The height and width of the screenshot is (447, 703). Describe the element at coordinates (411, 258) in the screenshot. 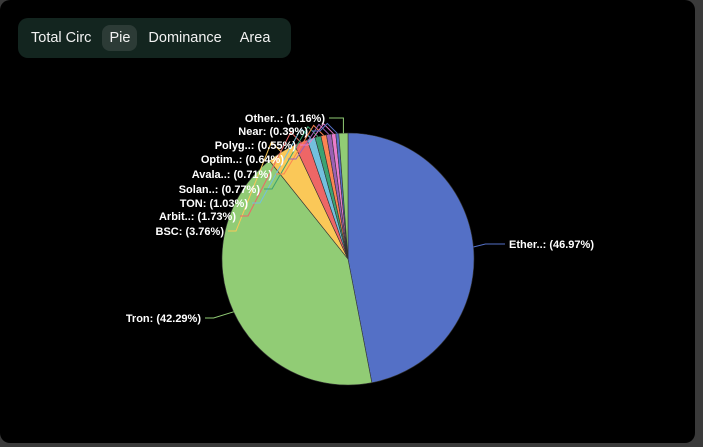

I see `pie-slice-ether` at that location.